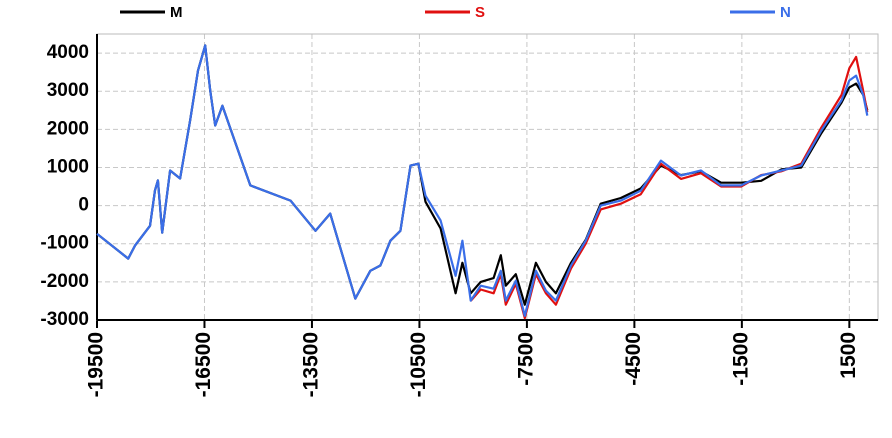 The image size is (892, 438). Describe the element at coordinates (203, 364) in the screenshot. I see `x-tick-label: -16500` at that location.